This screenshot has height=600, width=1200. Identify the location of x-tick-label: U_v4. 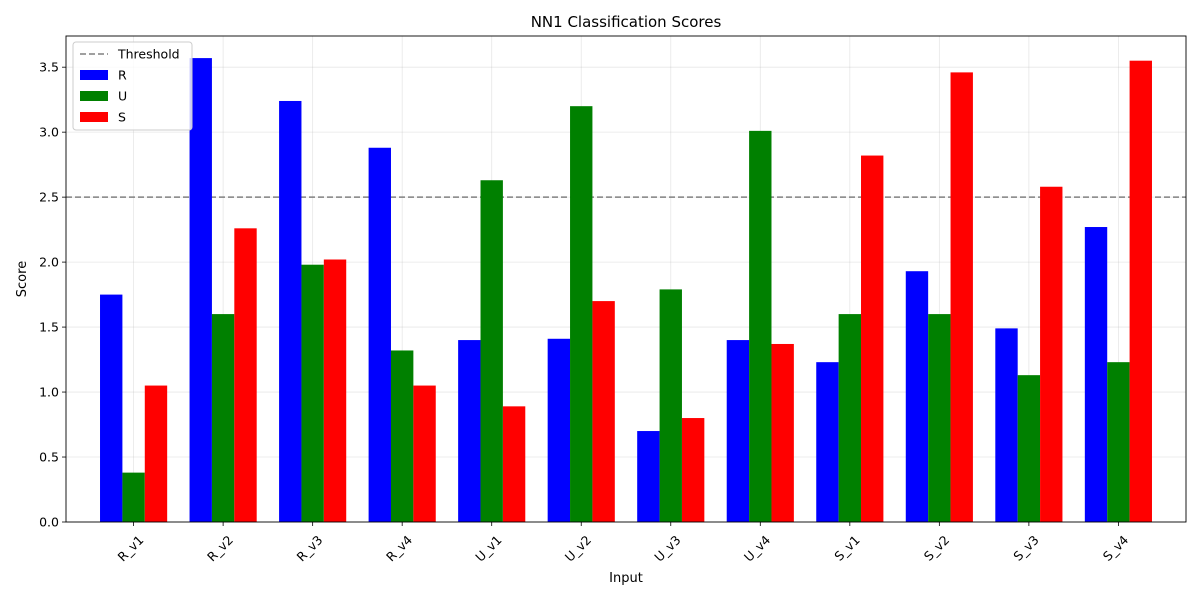
(757, 548).